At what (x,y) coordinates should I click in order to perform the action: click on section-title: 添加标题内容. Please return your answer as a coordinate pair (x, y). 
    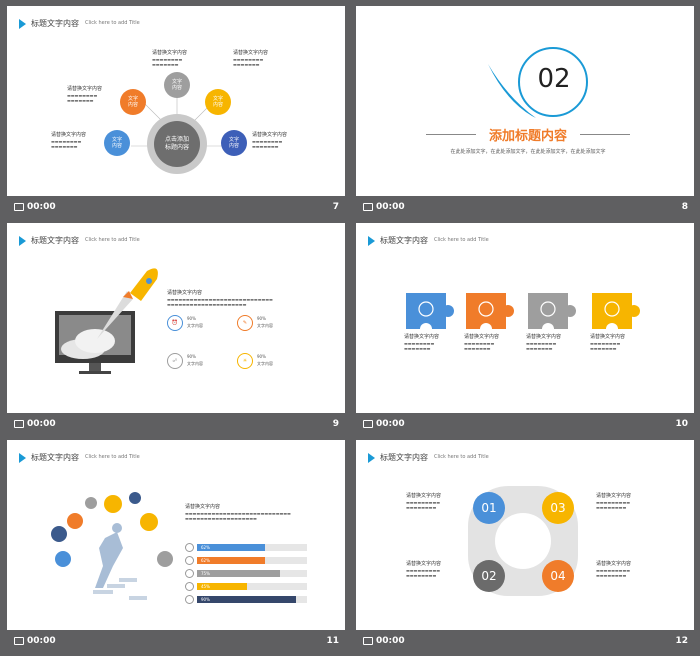
    Looking at the image, I should click on (527, 136).